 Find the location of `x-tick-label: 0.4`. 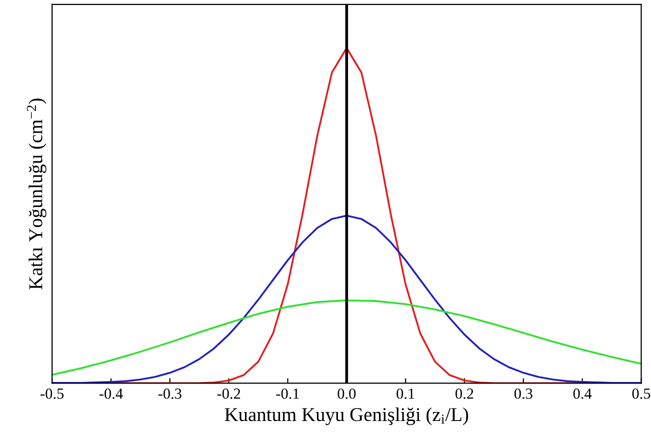

x-tick-label: 0.4 is located at coordinates (582, 393).